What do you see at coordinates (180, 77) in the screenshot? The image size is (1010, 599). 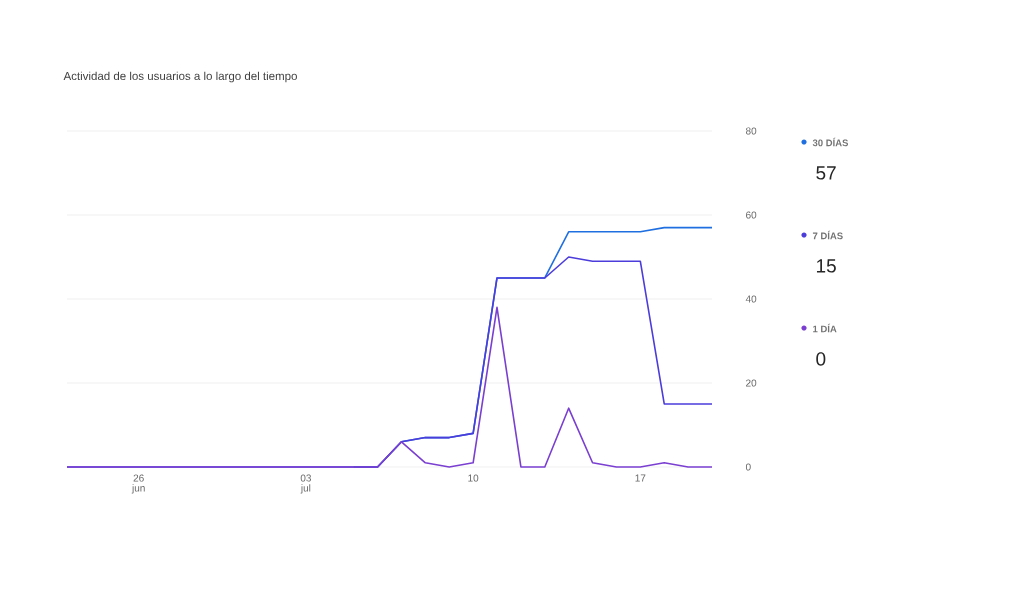 I see `chart-title: Actividad de los usuarios a lo largo del tiempo` at bounding box center [180, 77].